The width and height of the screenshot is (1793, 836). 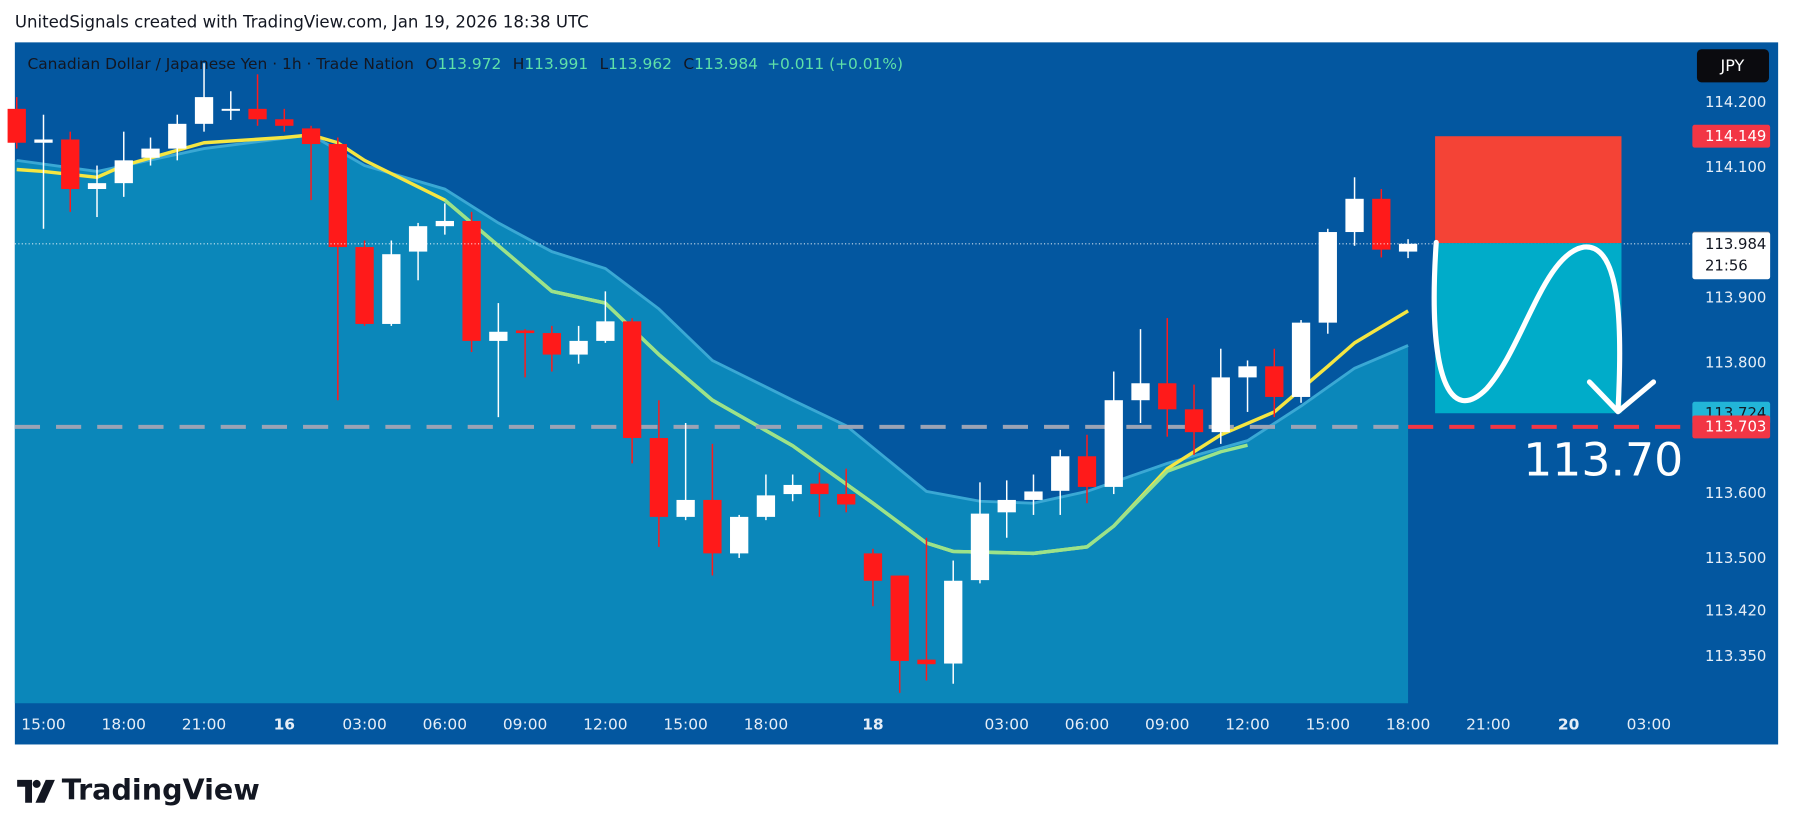 What do you see at coordinates (604, 64) in the screenshot?
I see `ohlc-letter: L` at bounding box center [604, 64].